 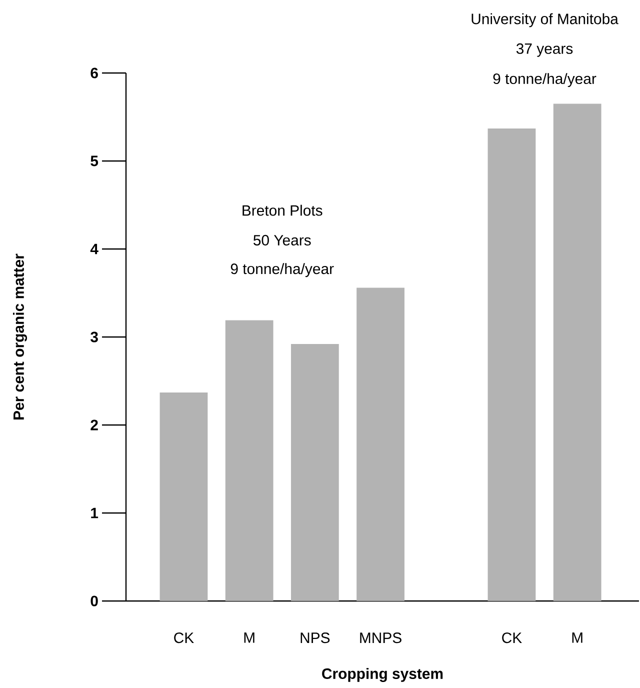 I want to click on y-tick-label: 3, so click(x=94, y=337).